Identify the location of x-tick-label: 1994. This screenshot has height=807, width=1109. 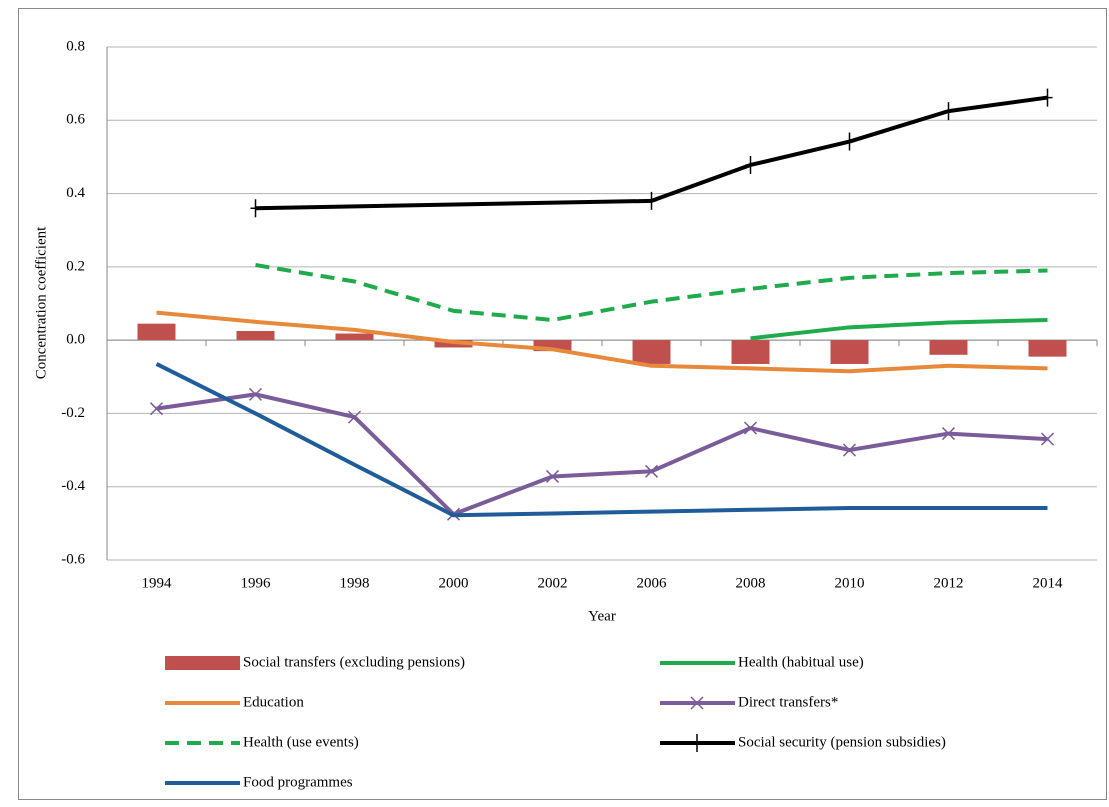
(157, 583).